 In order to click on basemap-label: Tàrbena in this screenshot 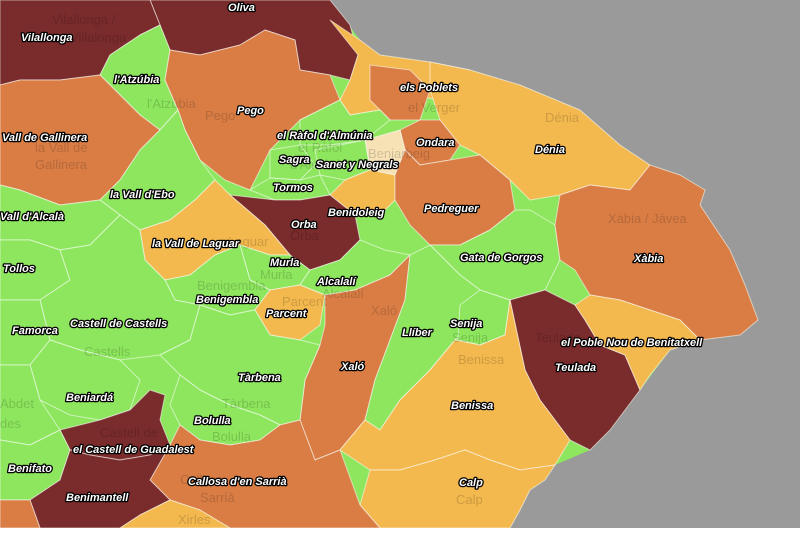, I will do `click(246, 403)`.